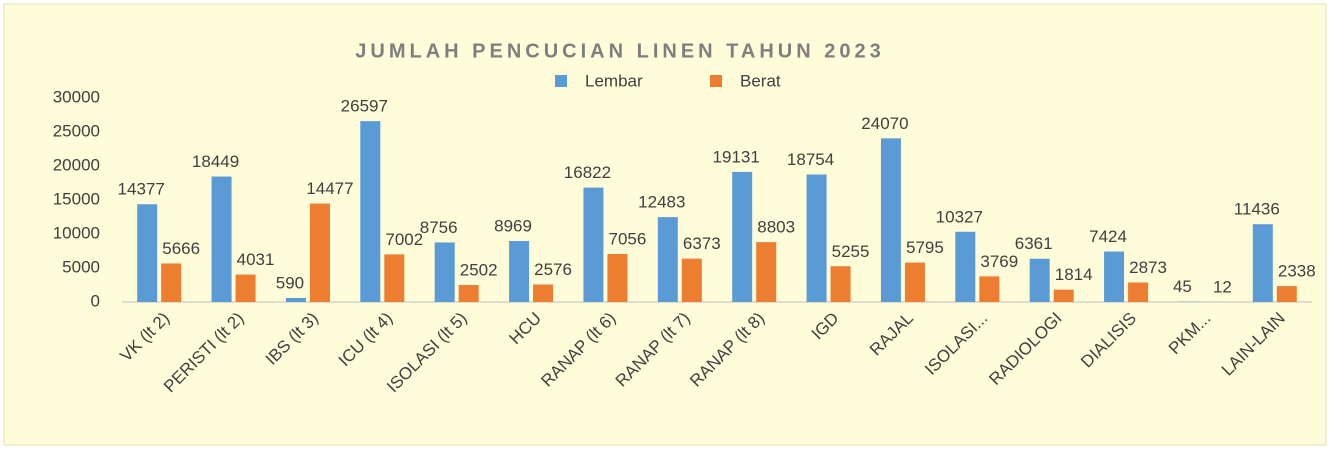 Image resolution: width=1331 pixels, height=450 pixels. Describe the element at coordinates (619, 51) in the screenshot. I see `chart-title: JUMLAH PENCUCIAN LINEN TAHUN 2023` at that location.